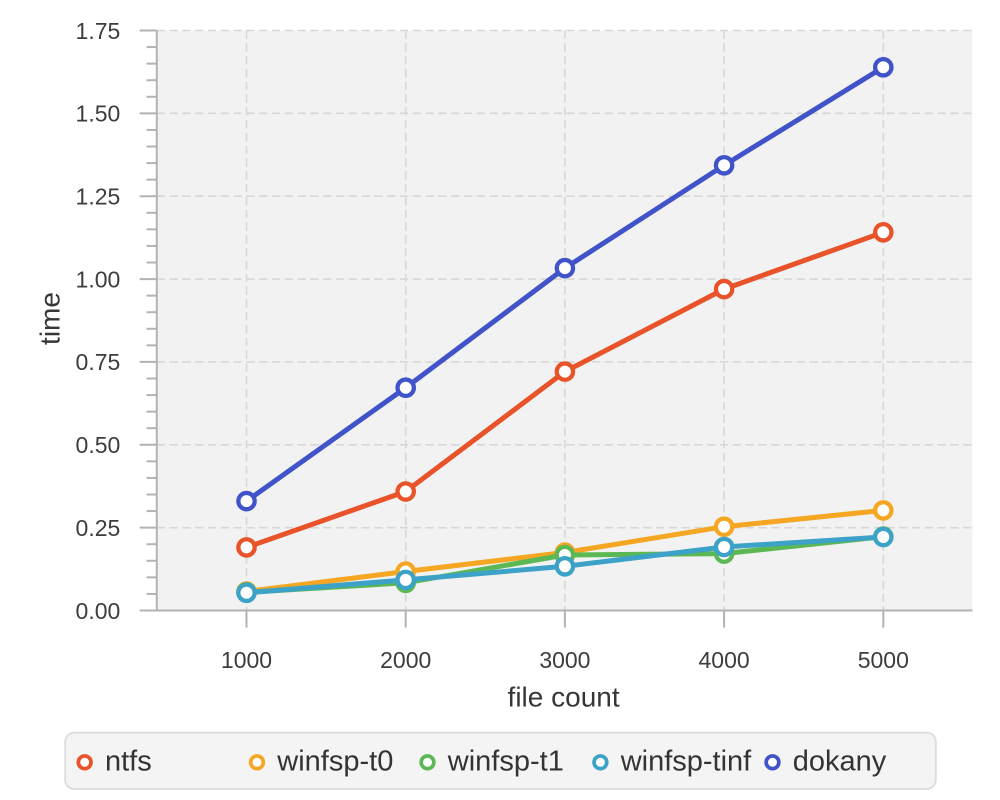  Describe the element at coordinates (128, 762) in the screenshot. I see `svg-text: ntfs` at that location.